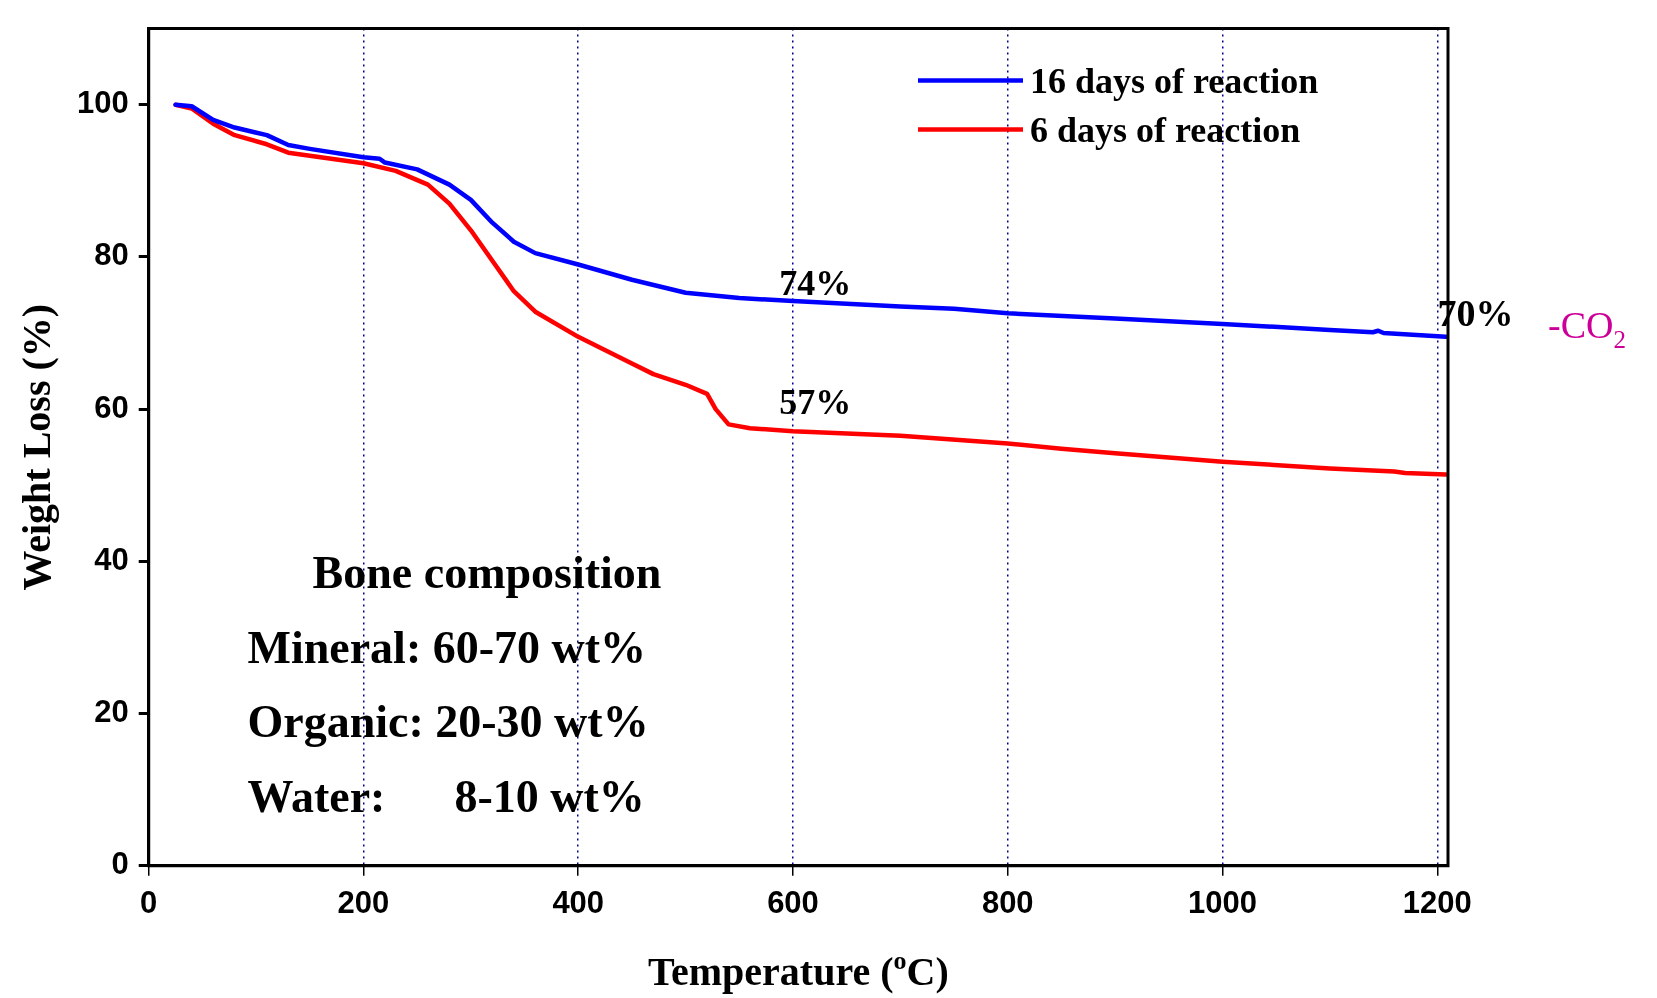 The width and height of the screenshot is (1657, 998). What do you see at coordinates (363, 902) in the screenshot?
I see `x-tick-label: 200` at bounding box center [363, 902].